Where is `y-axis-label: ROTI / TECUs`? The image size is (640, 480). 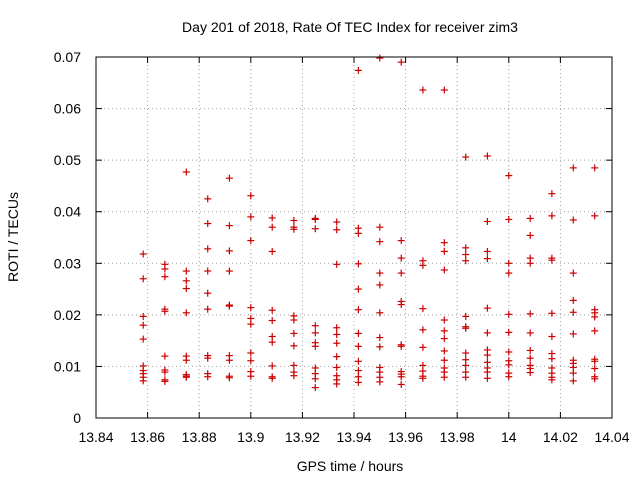 y-axis-label: ROTI / TECUs is located at coordinates (13, 237).